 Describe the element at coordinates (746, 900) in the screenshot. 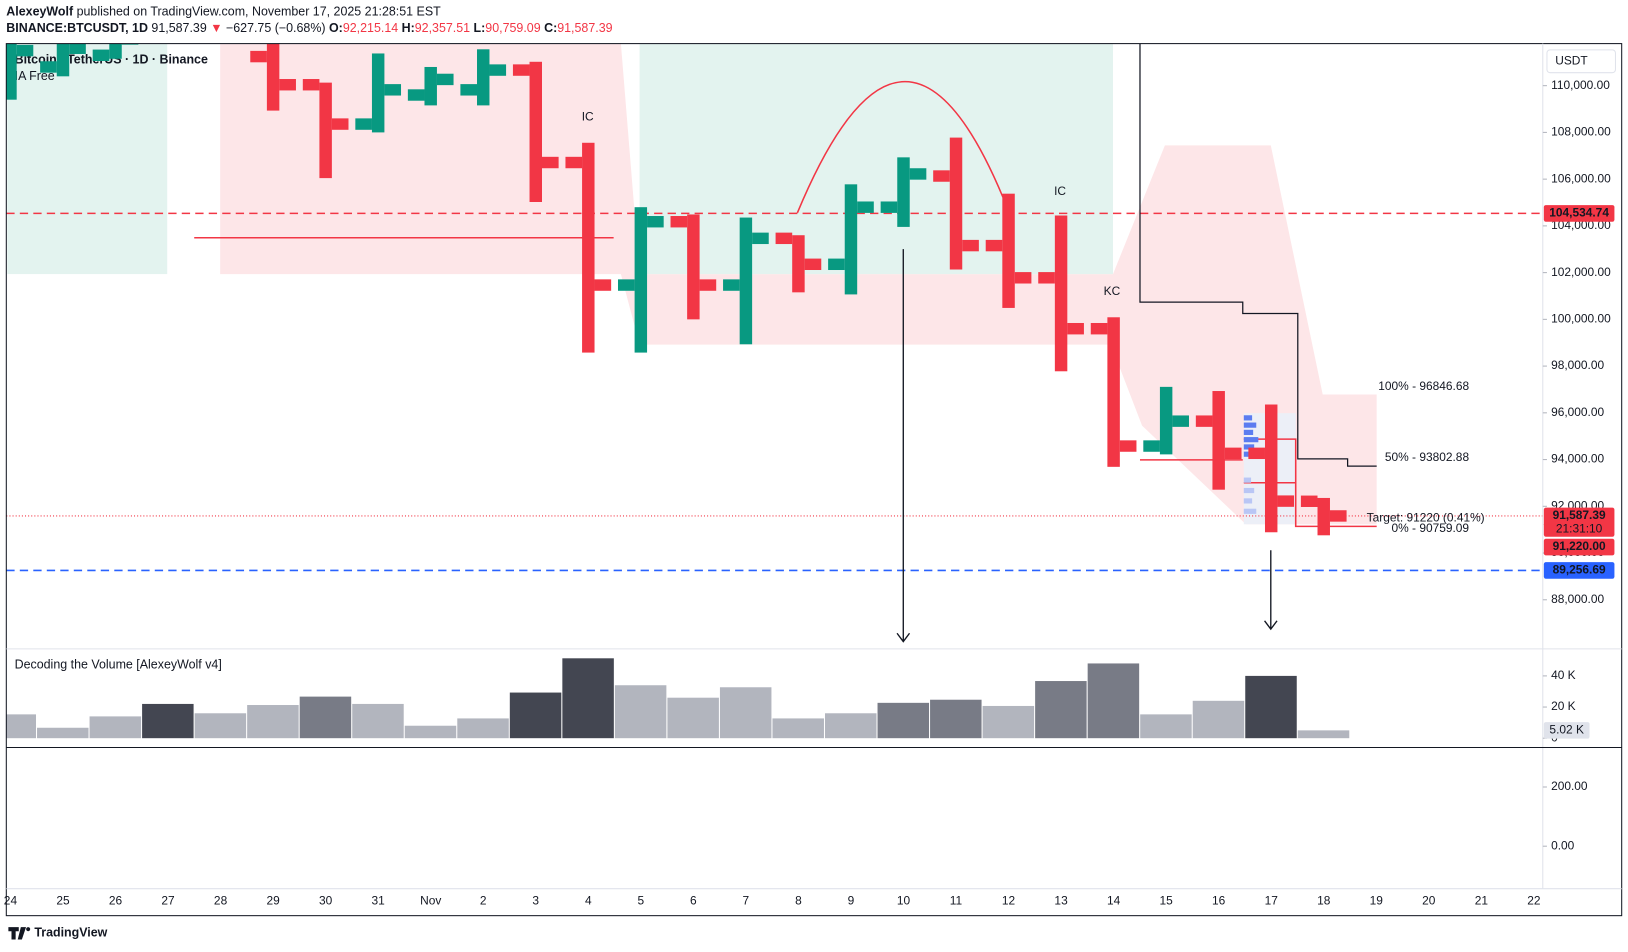

I see `x-tick-label: 7` at that location.